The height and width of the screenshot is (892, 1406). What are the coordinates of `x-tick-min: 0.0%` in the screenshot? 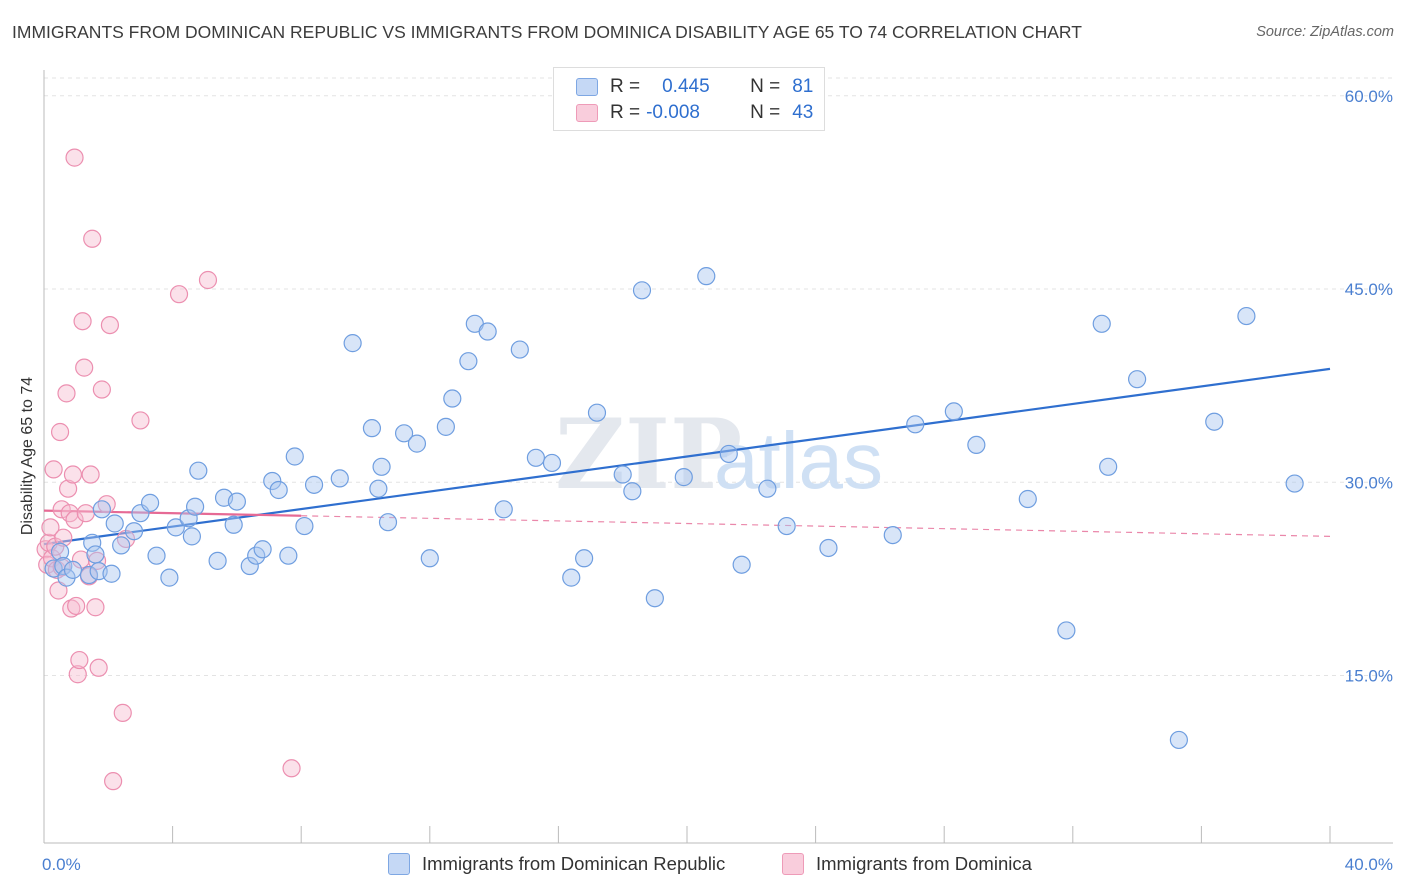 It's located at (61, 864).